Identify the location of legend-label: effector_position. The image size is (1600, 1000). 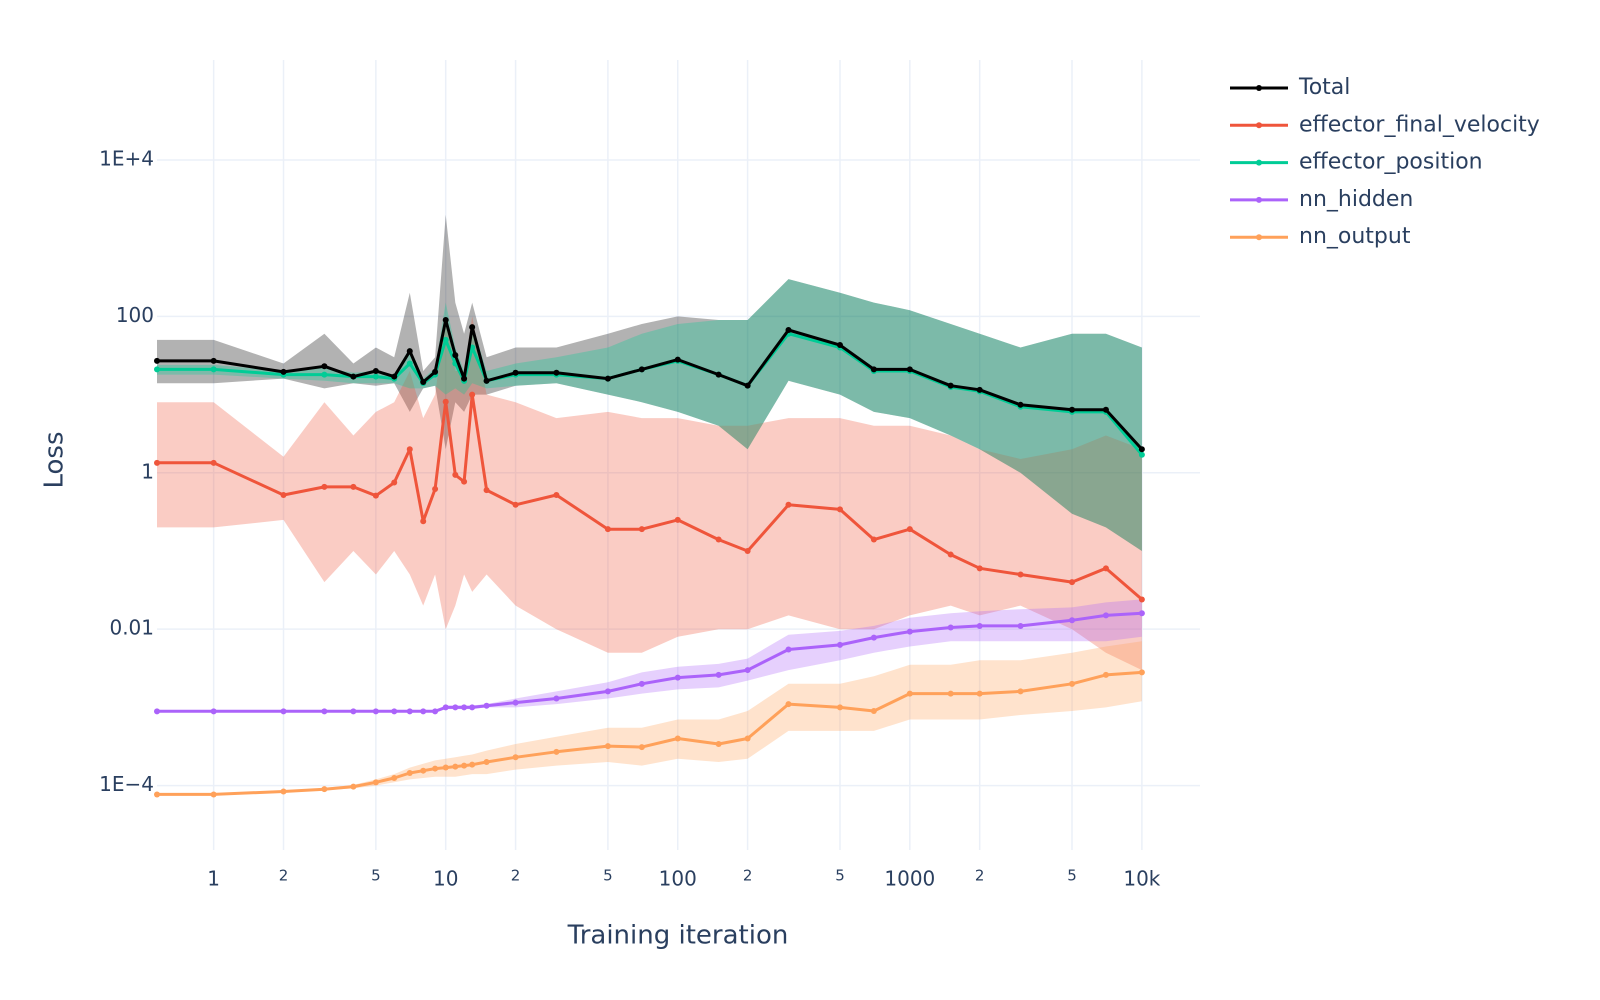
(1391, 162).